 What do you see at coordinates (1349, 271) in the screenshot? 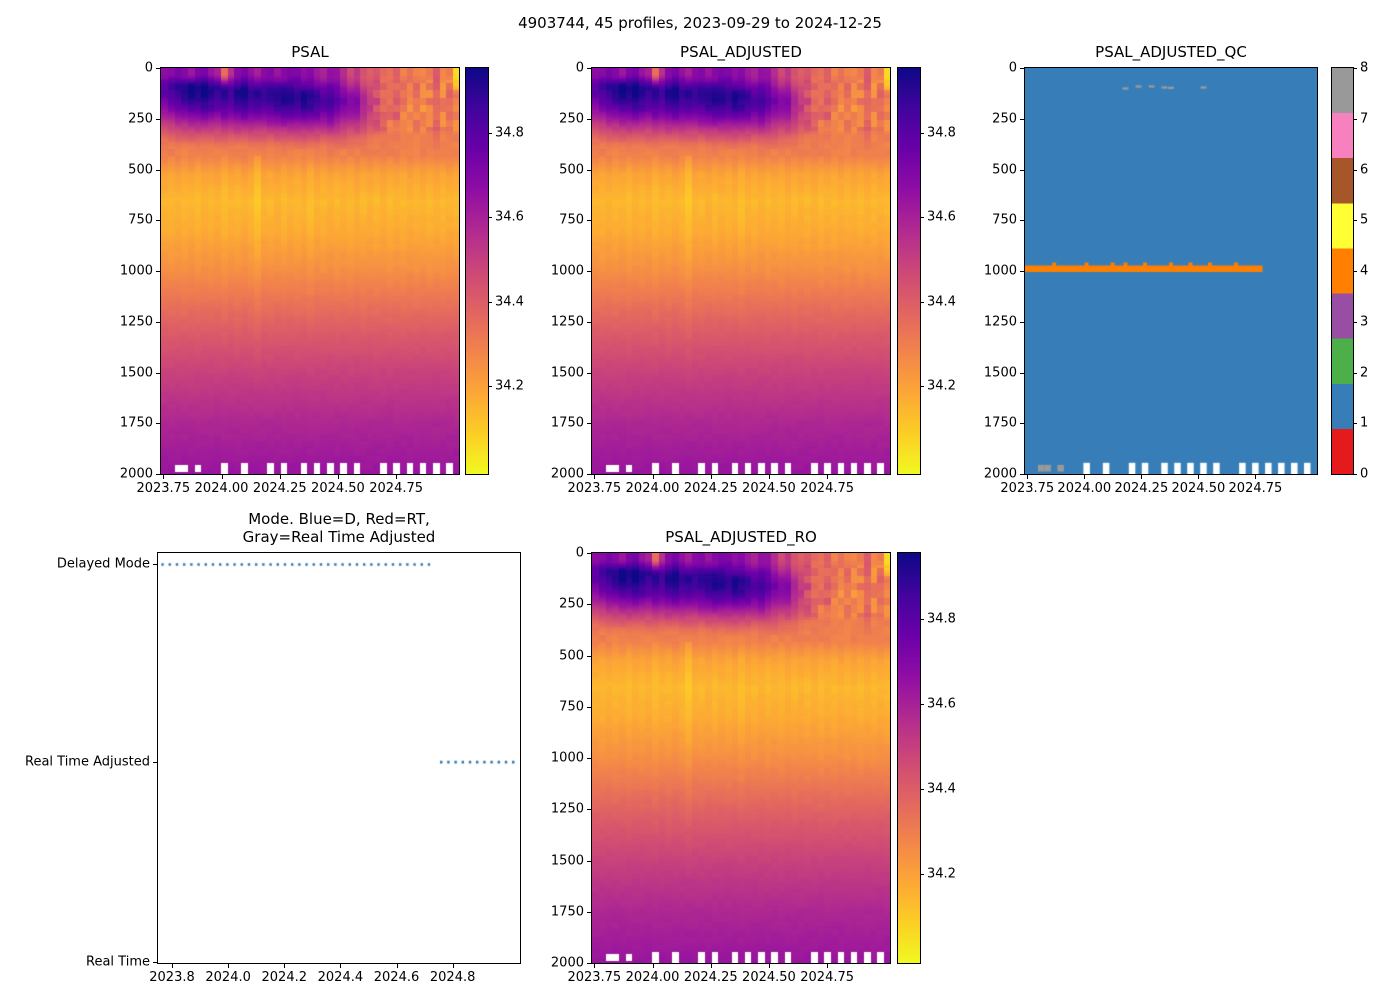
I see `qc-colorbar: 8 7 6 5 4 3 2 1 0` at bounding box center [1349, 271].